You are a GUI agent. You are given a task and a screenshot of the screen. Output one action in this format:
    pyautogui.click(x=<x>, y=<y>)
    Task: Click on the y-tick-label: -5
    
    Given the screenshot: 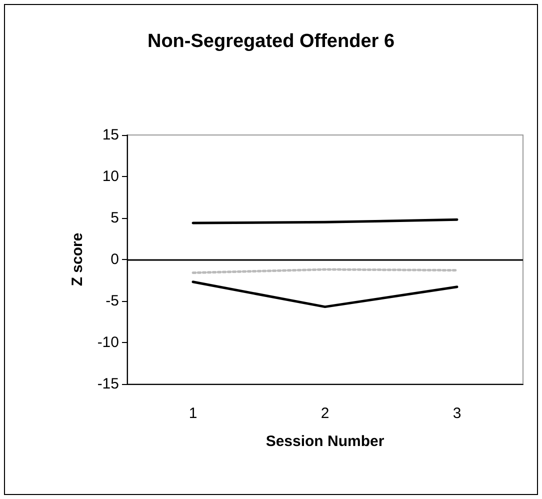 What is the action you would take?
    pyautogui.click(x=112, y=301)
    